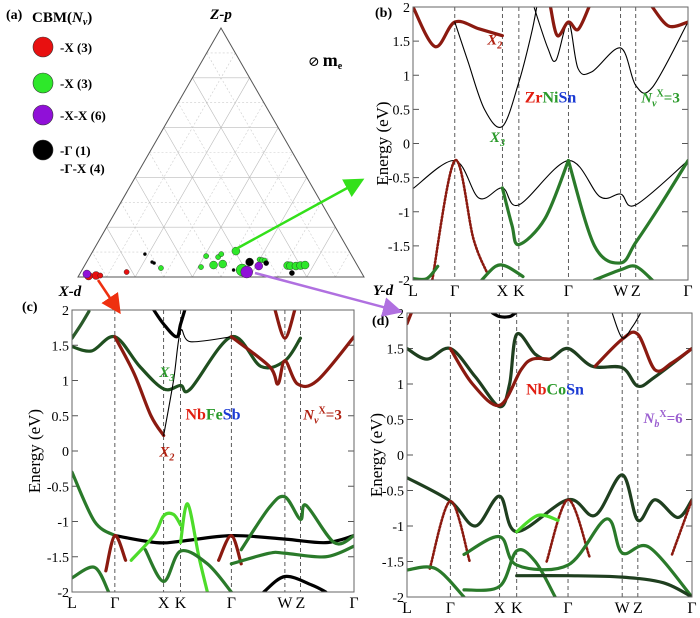 This screenshot has width=700, height=618. Describe the element at coordinates (325, 61) in the screenshot. I see `size-legend: ⊘ me` at that location.